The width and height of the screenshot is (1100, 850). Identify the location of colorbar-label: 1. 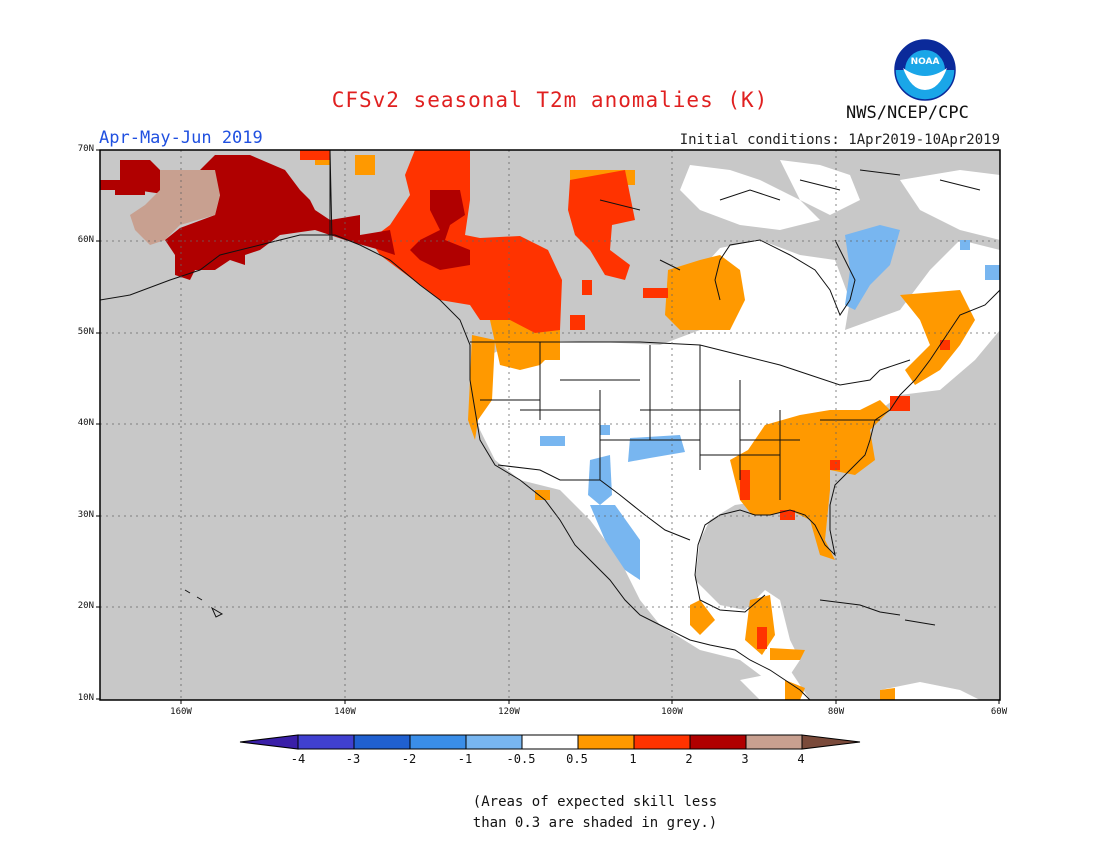
(633, 759).